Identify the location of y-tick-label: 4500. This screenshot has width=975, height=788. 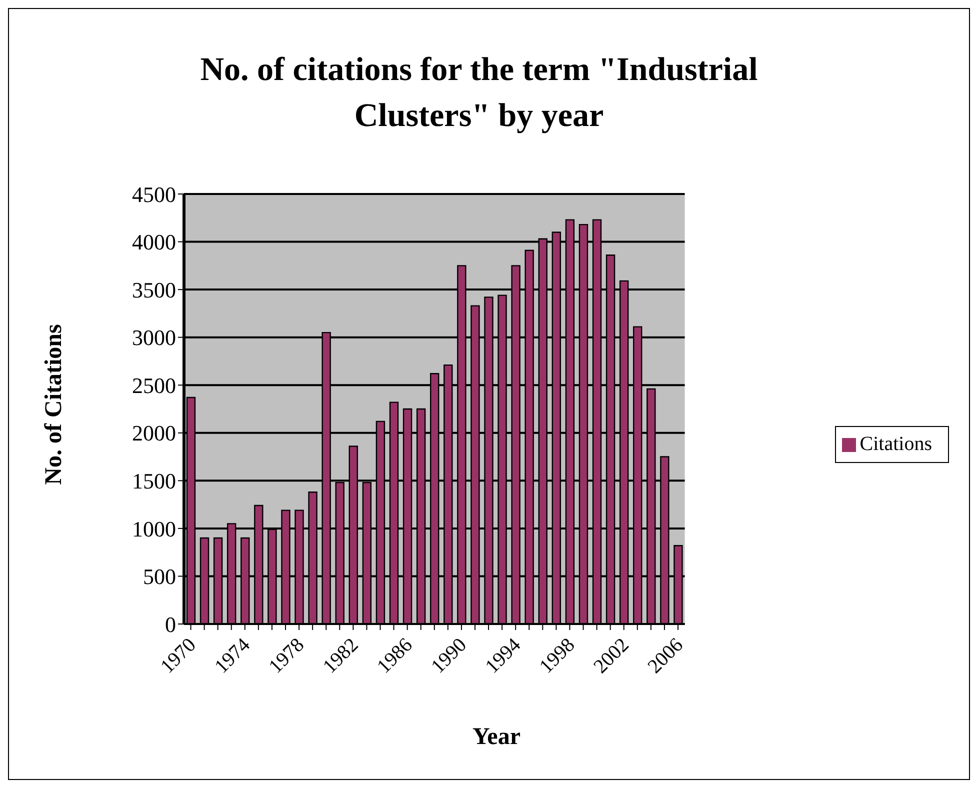
(154, 194).